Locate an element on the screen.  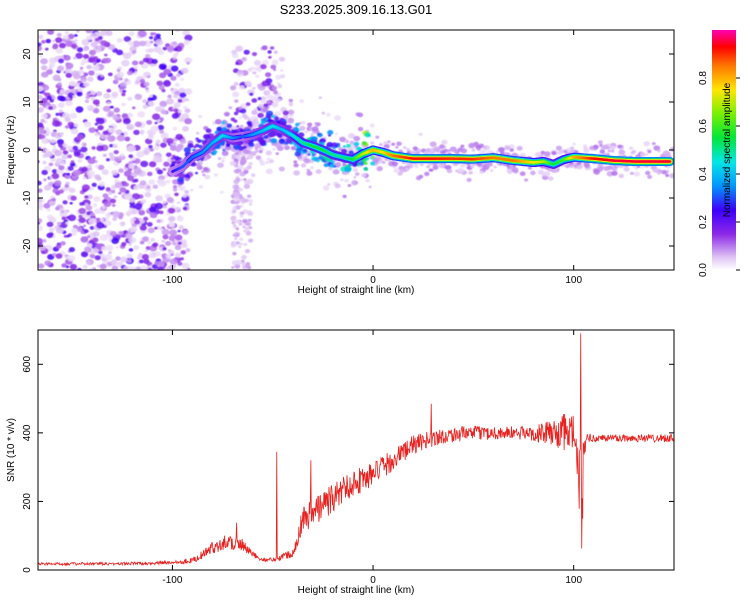
colorbar-tick-label: 0.0 is located at coordinates (703, 270).